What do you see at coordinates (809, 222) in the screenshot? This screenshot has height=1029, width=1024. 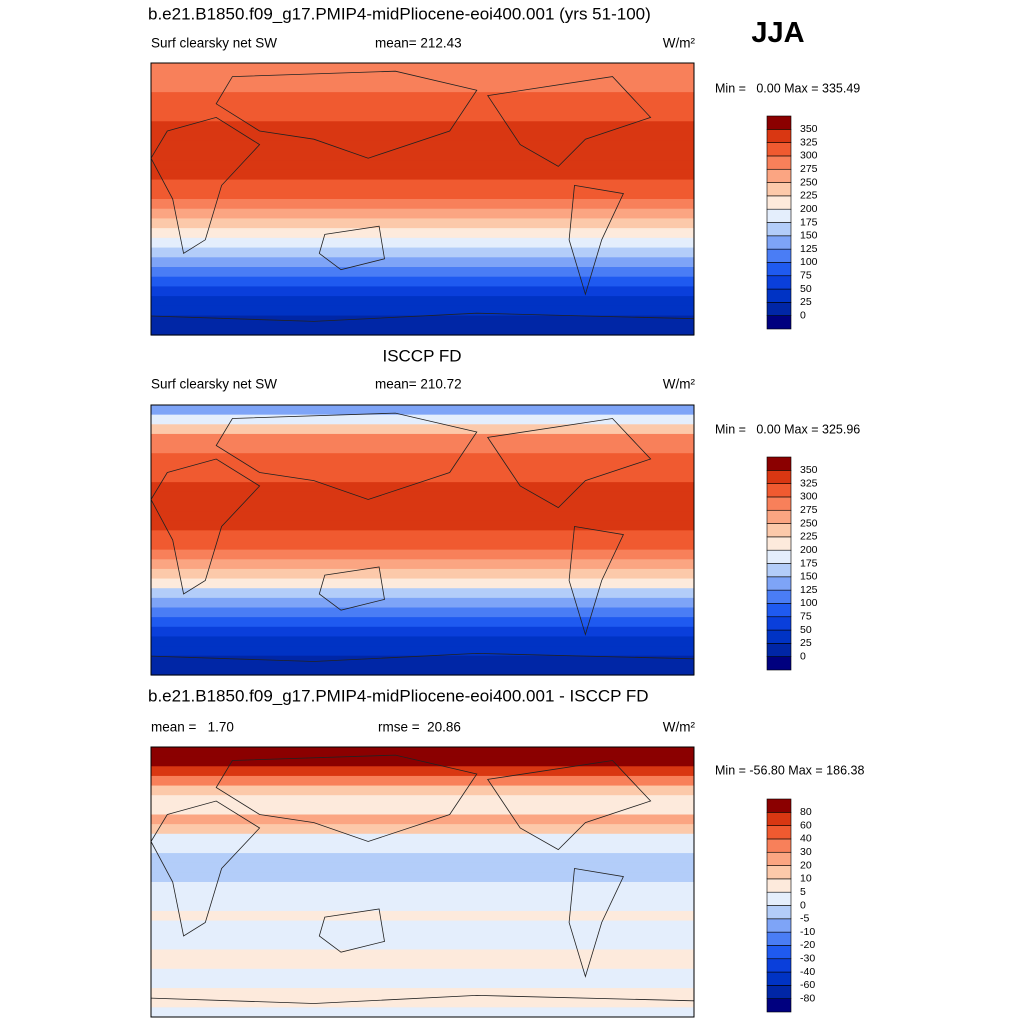 I see `colorbar-label: 175` at bounding box center [809, 222].